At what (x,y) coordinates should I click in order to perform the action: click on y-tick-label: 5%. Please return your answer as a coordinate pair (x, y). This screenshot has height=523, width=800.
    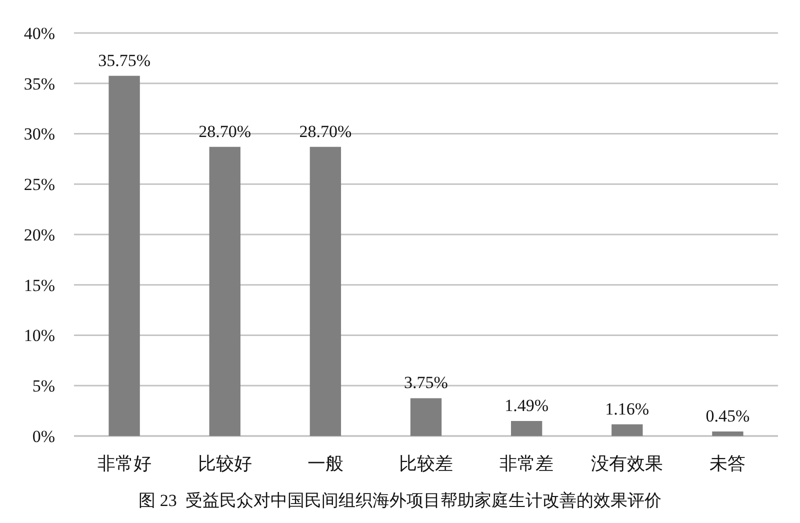
    Looking at the image, I should click on (43, 386).